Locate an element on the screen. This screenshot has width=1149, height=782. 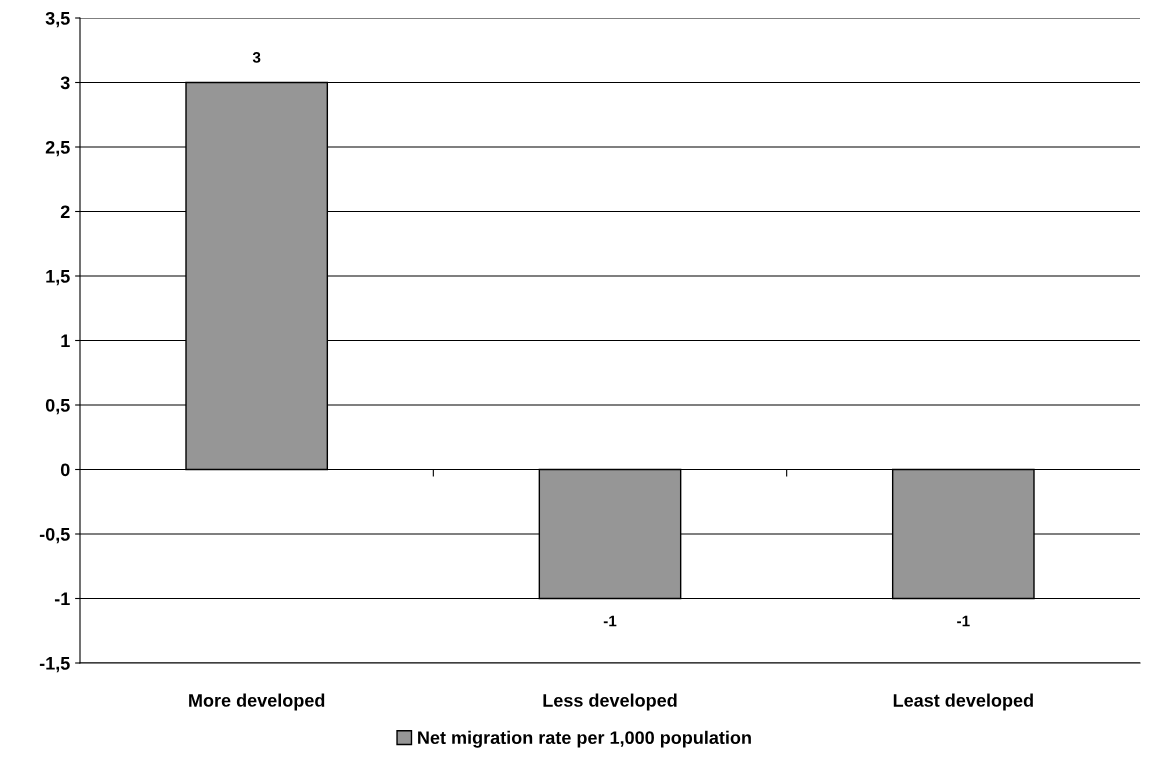
y-tick-label: -1 is located at coordinates (62, 599).